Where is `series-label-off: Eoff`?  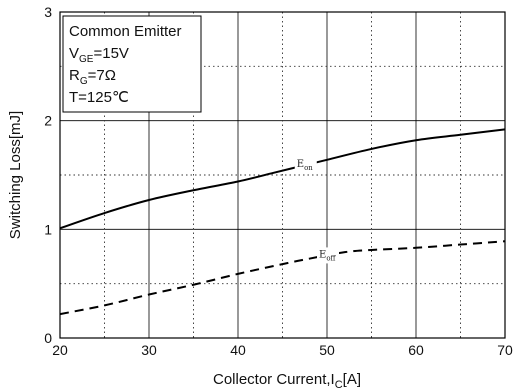
series-label-off: Eoff is located at coordinates (328, 255).